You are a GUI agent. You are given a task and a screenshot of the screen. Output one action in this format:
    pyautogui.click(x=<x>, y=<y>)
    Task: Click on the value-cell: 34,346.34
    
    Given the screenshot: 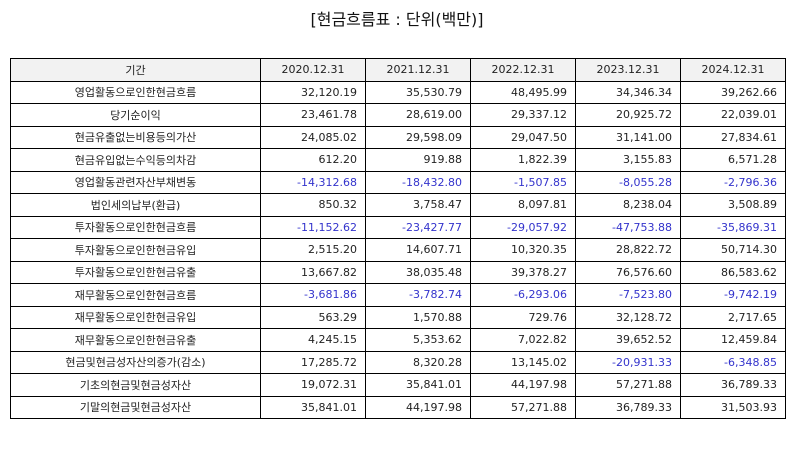 What is the action you would take?
    pyautogui.click(x=628, y=92)
    